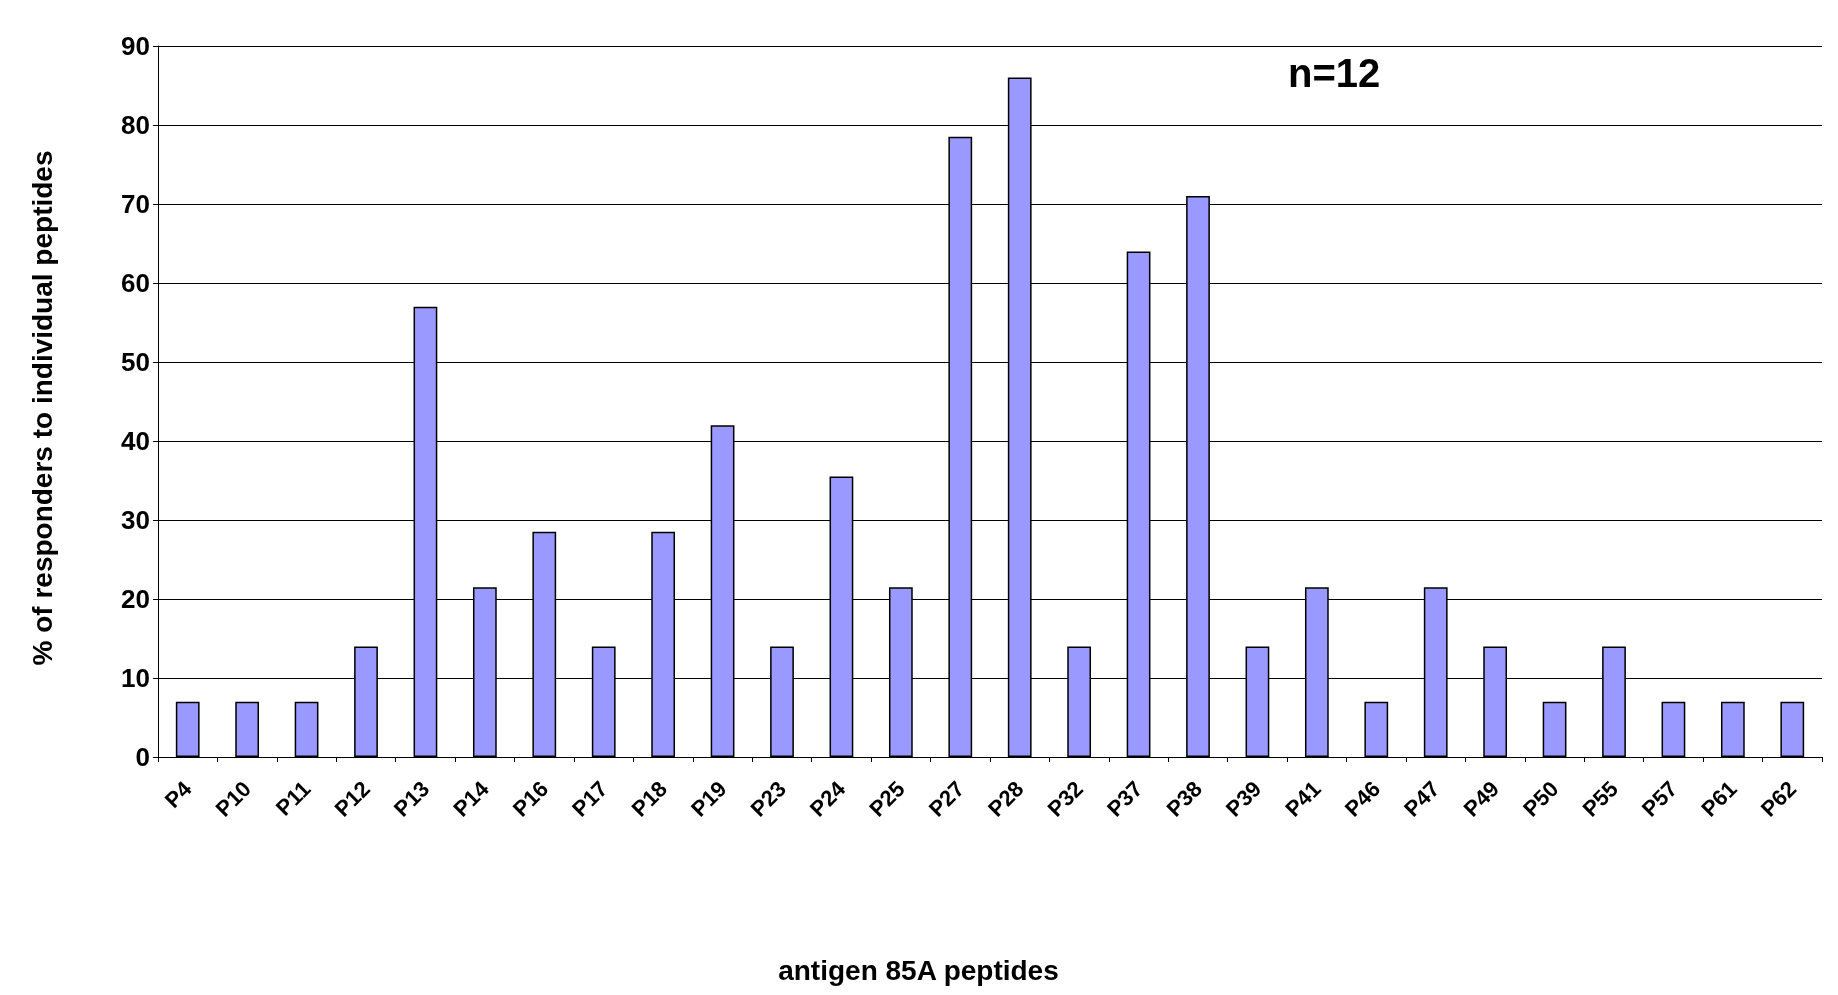 Image resolution: width=1838 pixels, height=995 pixels. Describe the element at coordinates (135, 204) in the screenshot. I see `y-tick-label: 70` at that location.